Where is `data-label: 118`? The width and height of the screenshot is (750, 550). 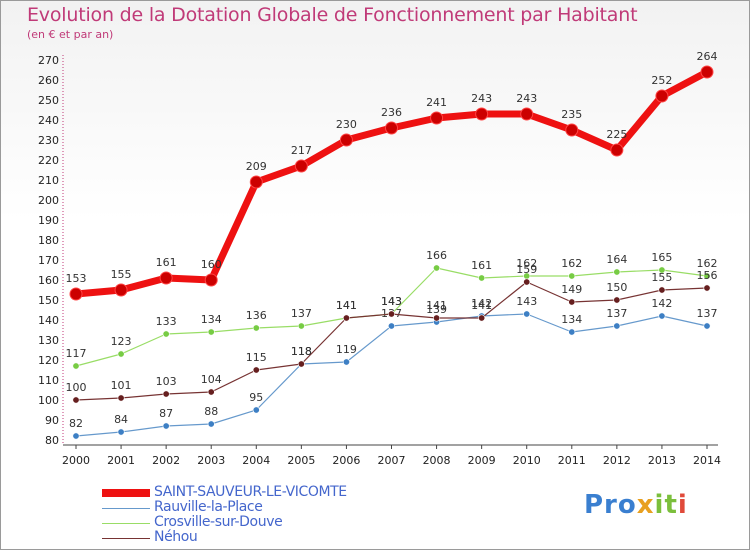
data-label: 118 is located at coordinates (301, 351).